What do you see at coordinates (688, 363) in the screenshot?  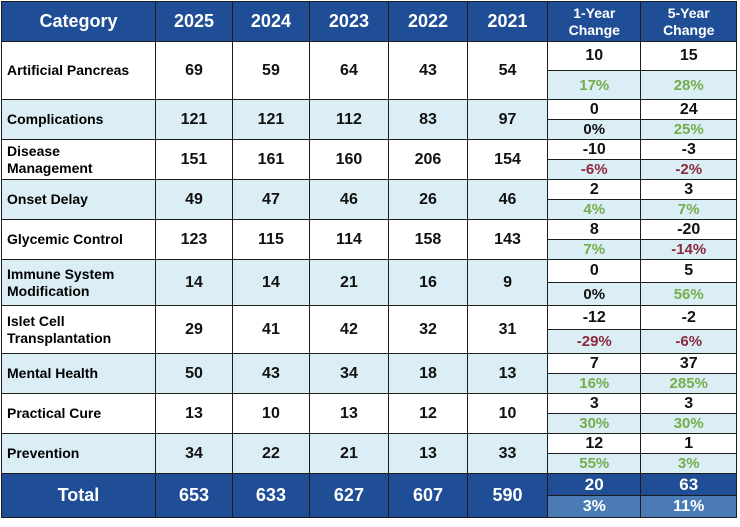 I see `five-year-change-value: 37` at bounding box center [688, 363].